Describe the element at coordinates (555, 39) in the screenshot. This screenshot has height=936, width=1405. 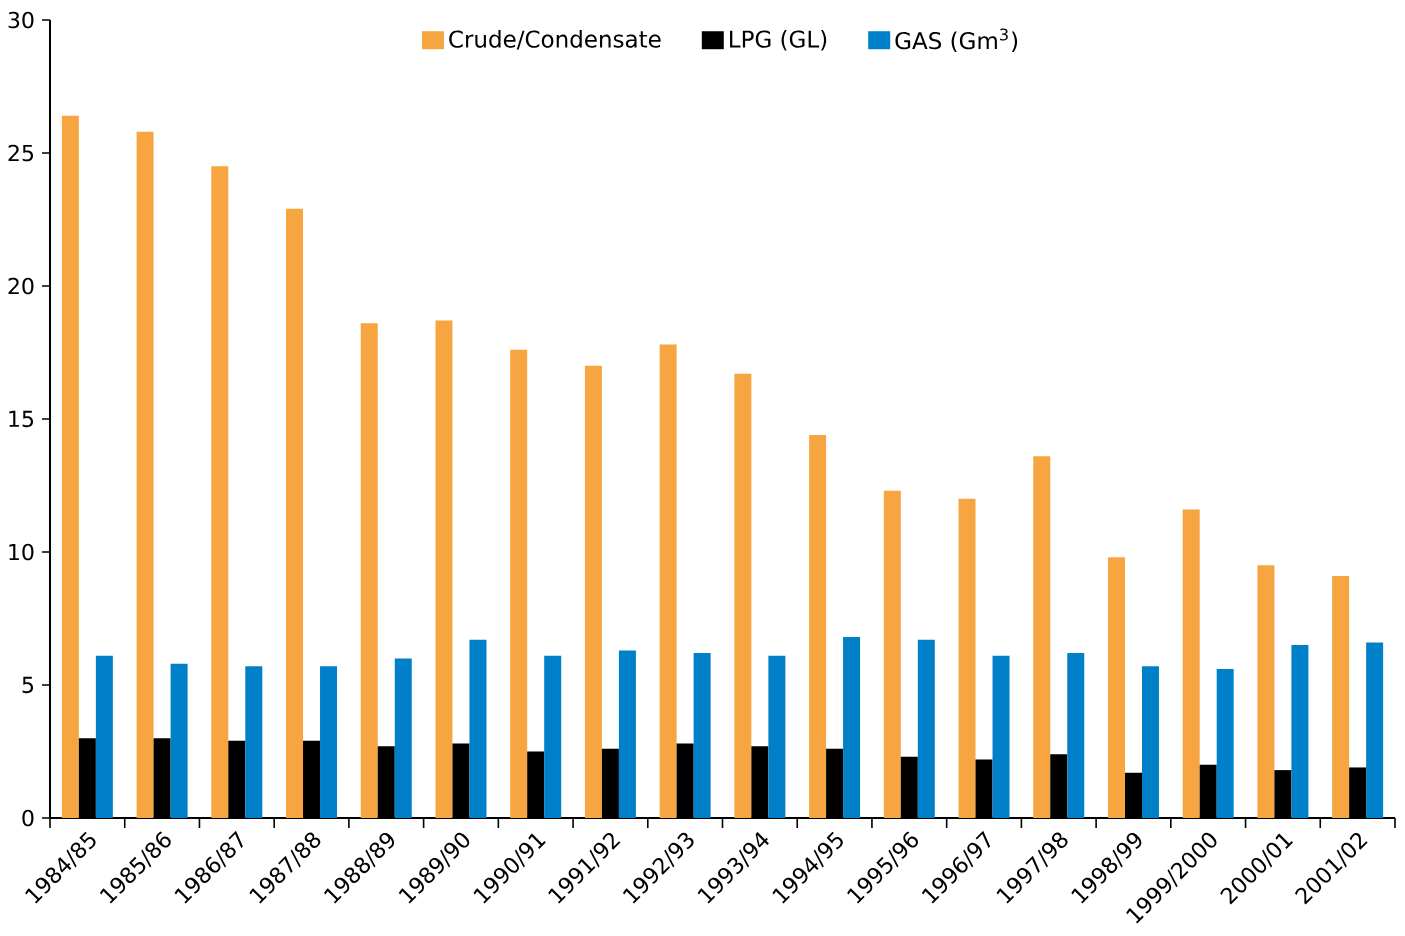
I see `legend-label: Crude/Condensate` at that location.